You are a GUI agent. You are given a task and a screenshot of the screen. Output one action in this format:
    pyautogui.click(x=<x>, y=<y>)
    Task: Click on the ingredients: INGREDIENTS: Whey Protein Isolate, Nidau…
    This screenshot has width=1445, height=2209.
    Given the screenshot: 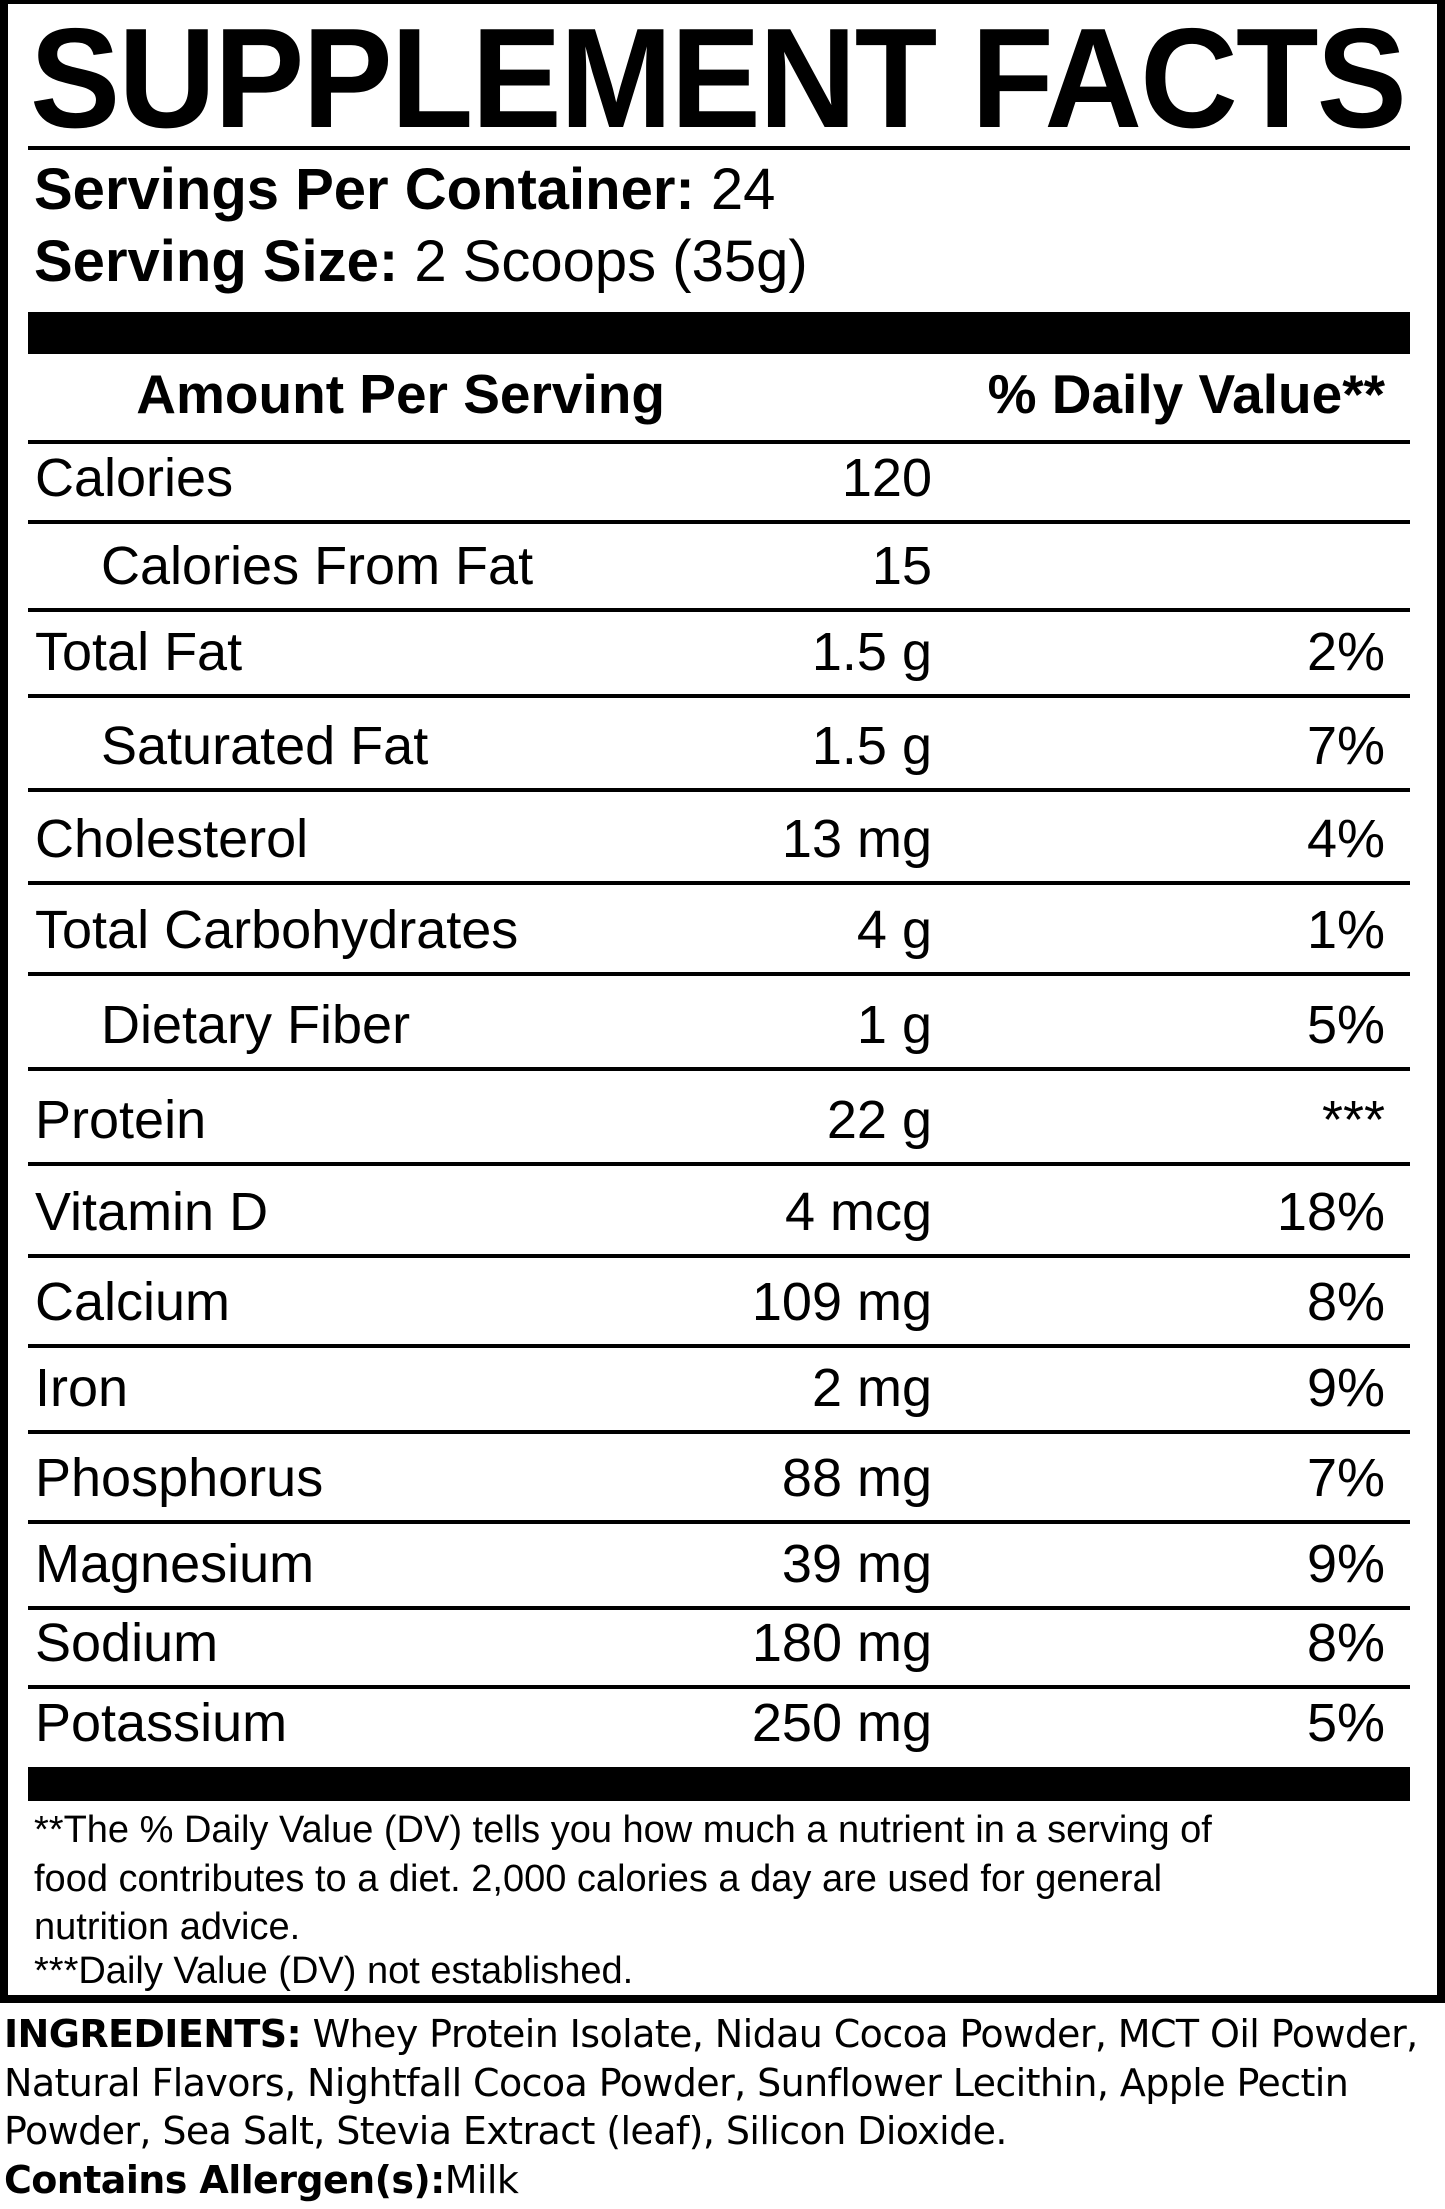 What is the action you would take?
    pyautogui.click(x=724, y=2083)
    